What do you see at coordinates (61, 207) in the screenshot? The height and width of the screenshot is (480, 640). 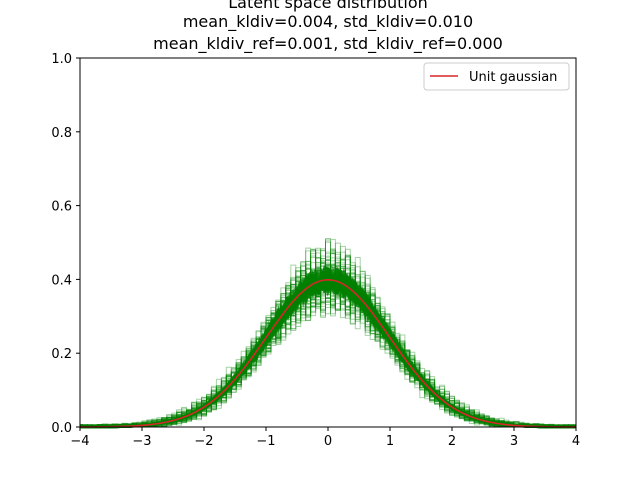 I see `y-tick-label: 0.6` at bounding box center [61, 207].